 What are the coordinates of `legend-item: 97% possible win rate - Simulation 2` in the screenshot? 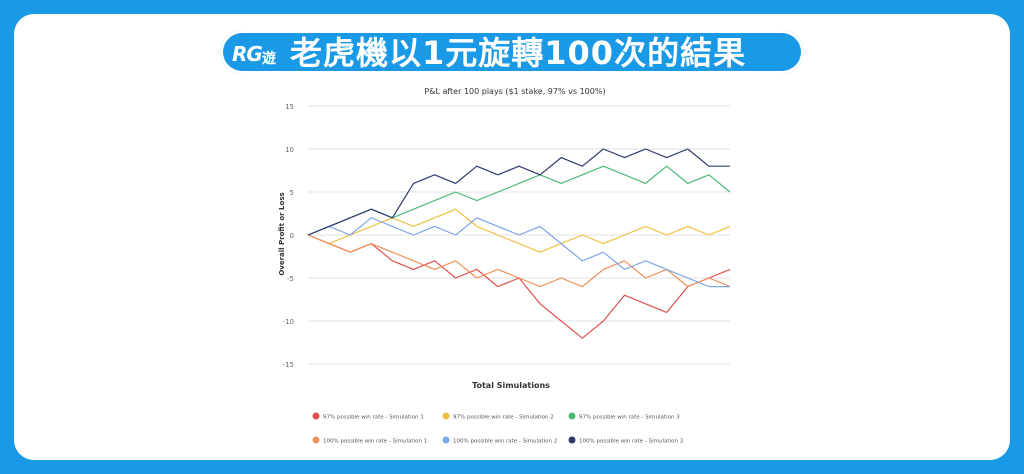 It's located at (498, 416).